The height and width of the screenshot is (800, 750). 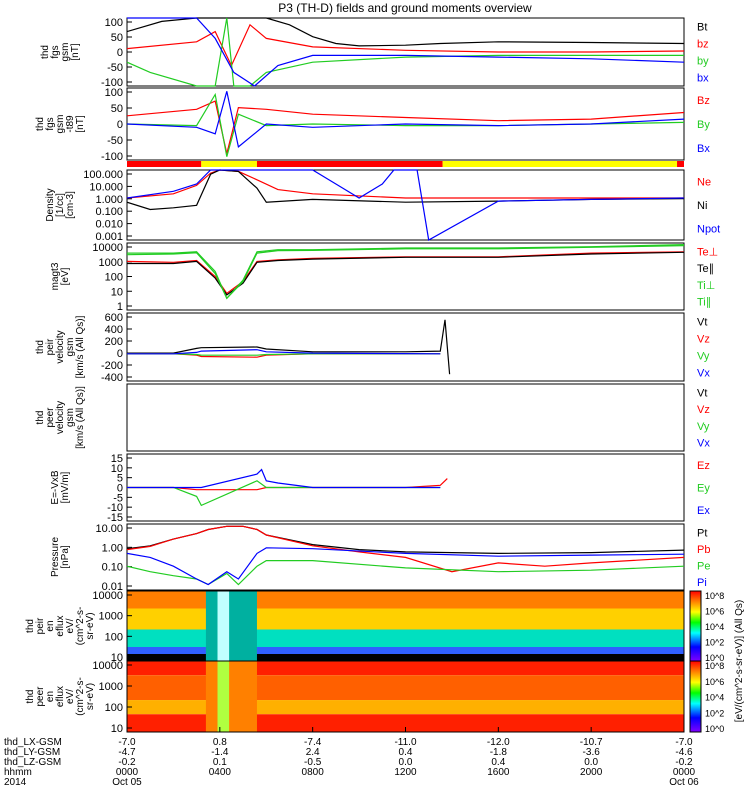 What do you see at coordinates (284, 478) in the screenshot?
I see `series-Ex` at bounding box center [284, 478].